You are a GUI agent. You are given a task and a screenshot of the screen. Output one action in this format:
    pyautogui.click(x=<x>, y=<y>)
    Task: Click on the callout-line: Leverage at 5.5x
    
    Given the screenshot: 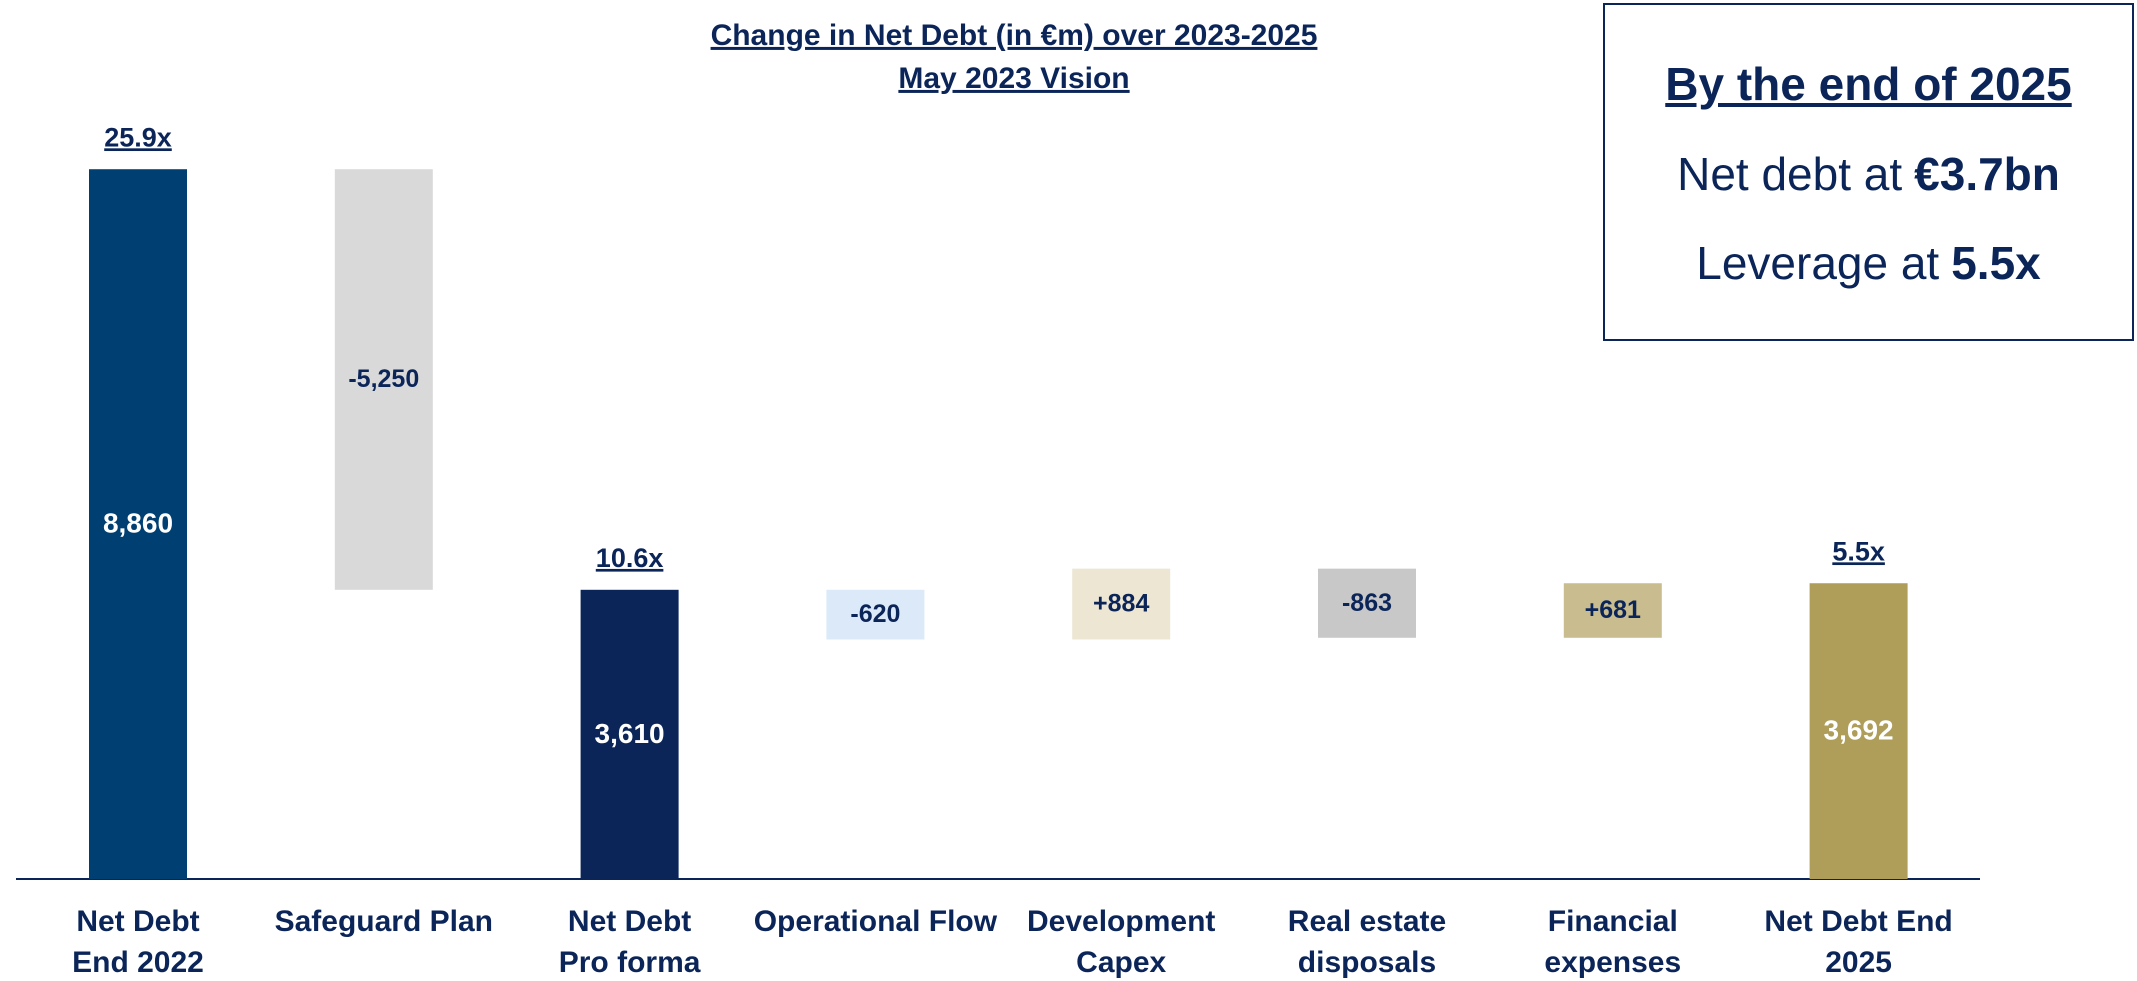 What is the action you would take?
    pyautogui.click(x=1868, y=263)
    